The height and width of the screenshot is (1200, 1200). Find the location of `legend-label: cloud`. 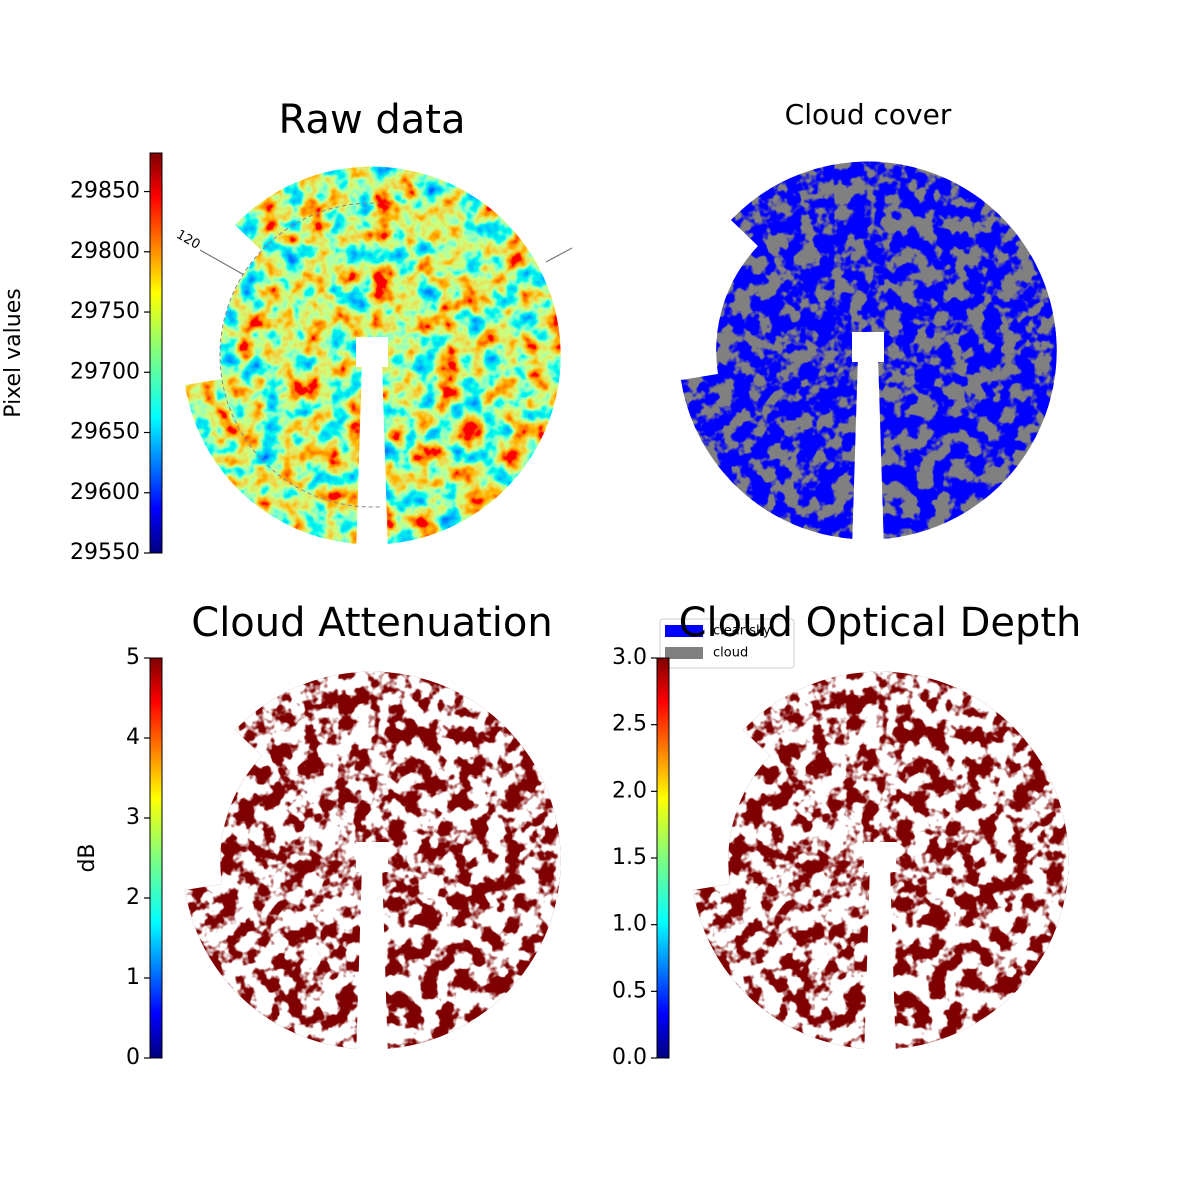

legend-label: cloud is located at coordinates (730, 653).